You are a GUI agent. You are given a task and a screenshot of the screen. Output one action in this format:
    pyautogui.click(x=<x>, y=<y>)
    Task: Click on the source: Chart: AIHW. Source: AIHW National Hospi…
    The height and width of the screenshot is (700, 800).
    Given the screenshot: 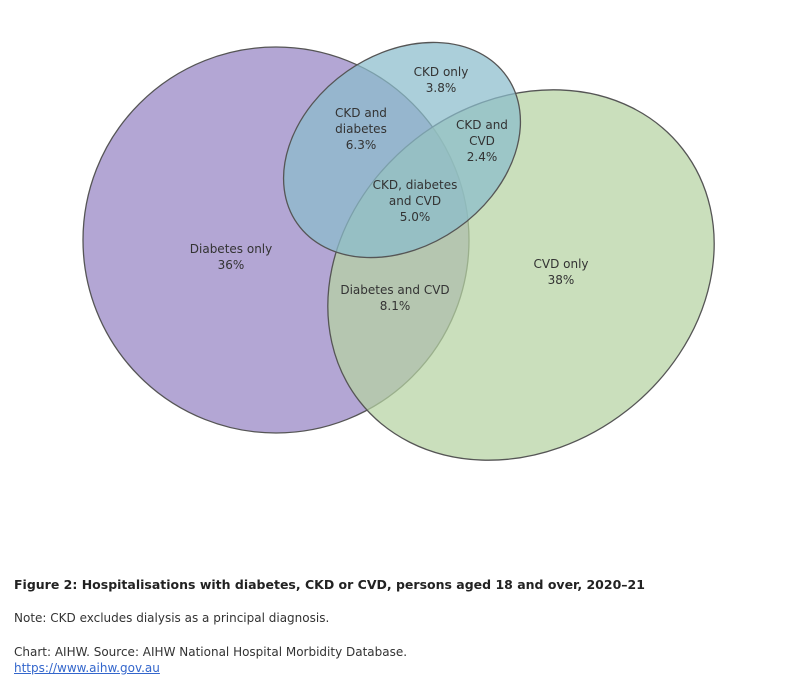 What is the action you would take?
    pyautogui.click(x=211, y=652)
    